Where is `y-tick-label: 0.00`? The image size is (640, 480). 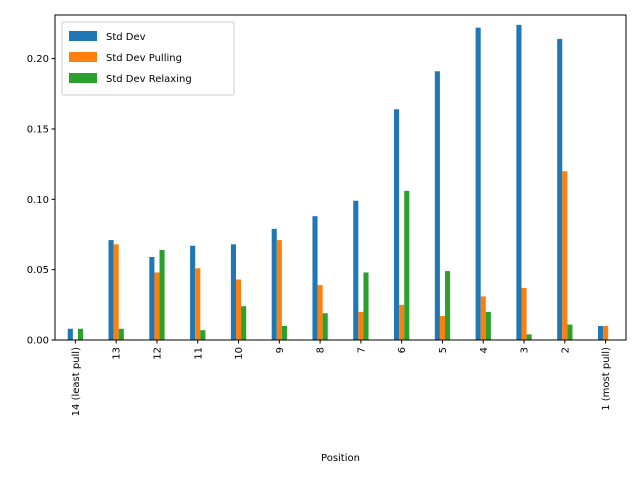 y-tick-label: 0.00 is located at coordinates (38, 341).